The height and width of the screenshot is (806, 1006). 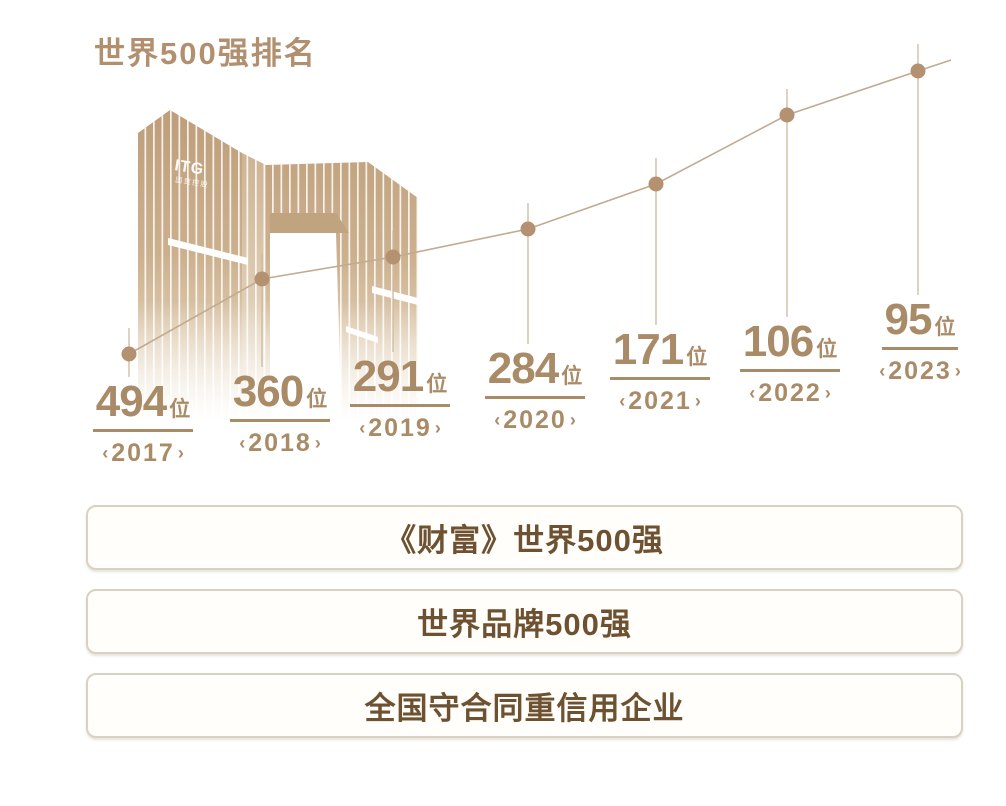 I want to click on rank-year: ‹ 2022 ›, so click(x=790, y=393).